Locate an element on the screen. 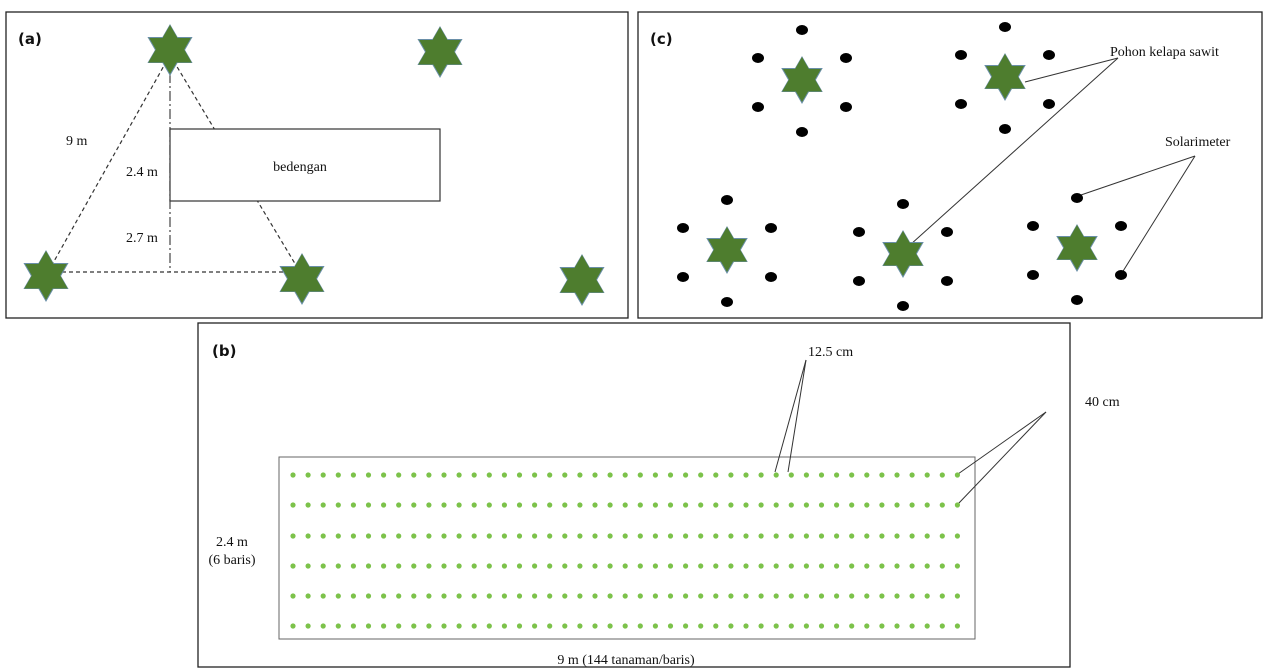 This screenshot has width=1264, height=670. bed-label: bedengan is located at coordinates (300, 167).